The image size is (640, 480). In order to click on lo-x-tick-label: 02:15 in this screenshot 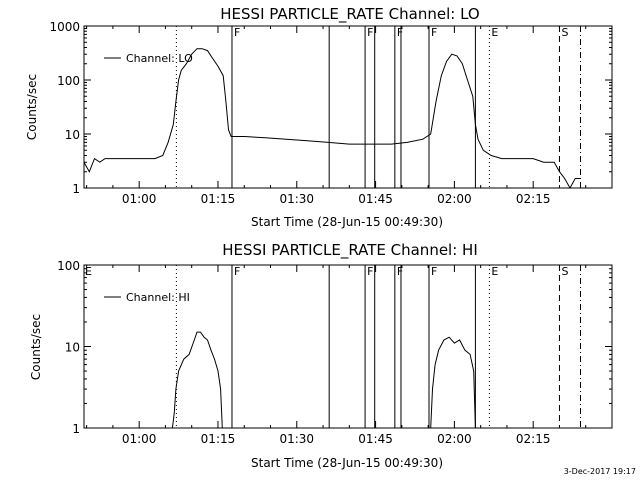, I will do `click(533, 199)`.